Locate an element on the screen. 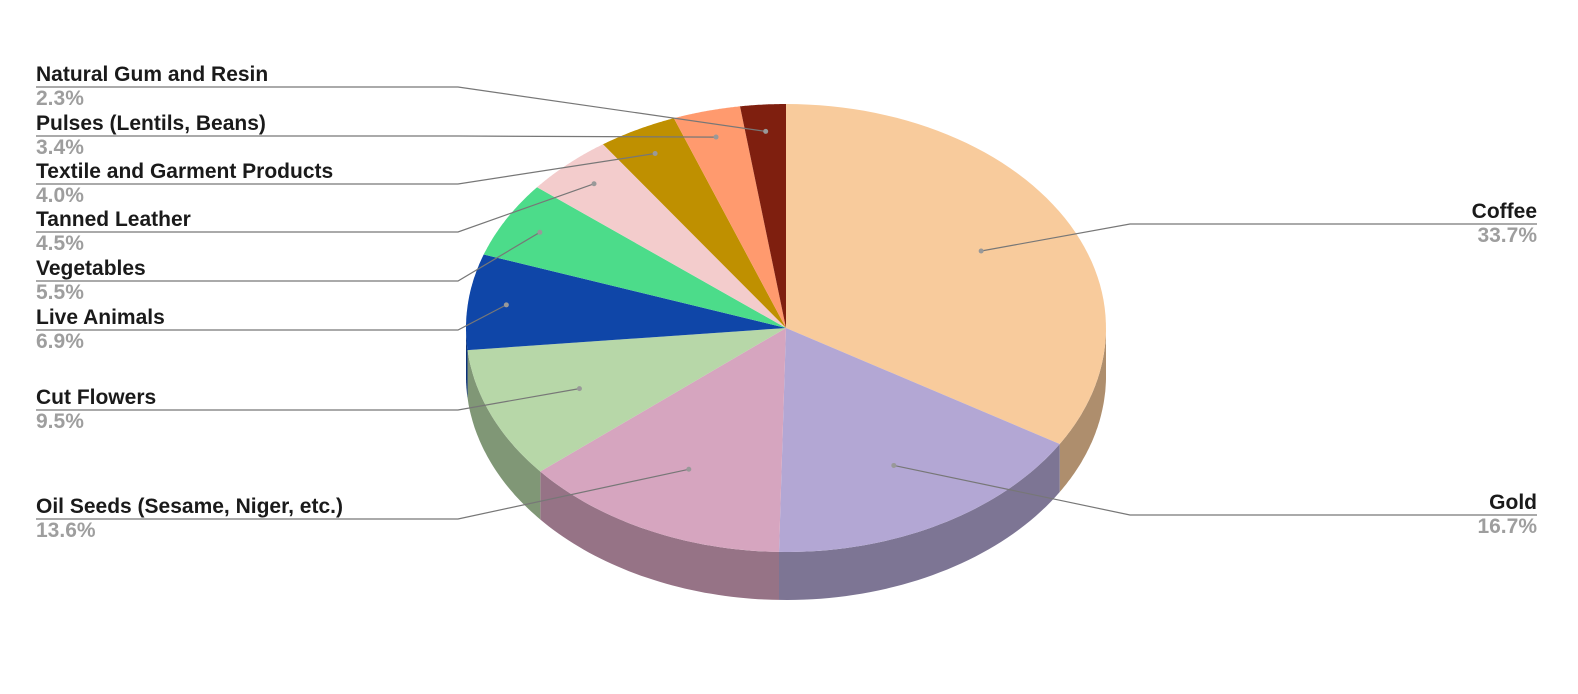 The width and height of the screenshot is (1578, 694). slice-label: Coffee 33.7% is located at coordinates (1504, 224).